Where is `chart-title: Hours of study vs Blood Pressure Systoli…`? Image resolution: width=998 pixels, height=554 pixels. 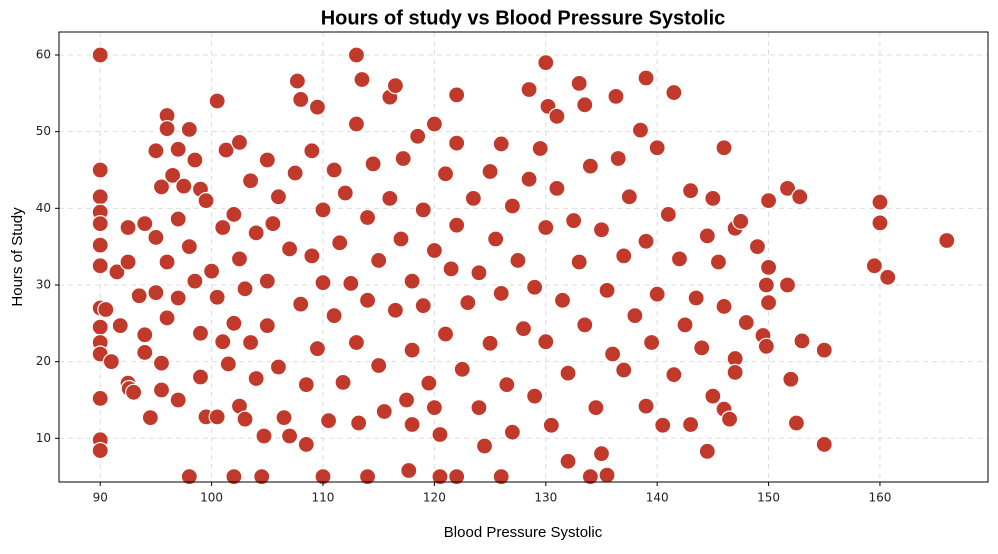 chart-title: Hours of study vs Blood Pressure Systoli… is located at coordinates (523, 18).